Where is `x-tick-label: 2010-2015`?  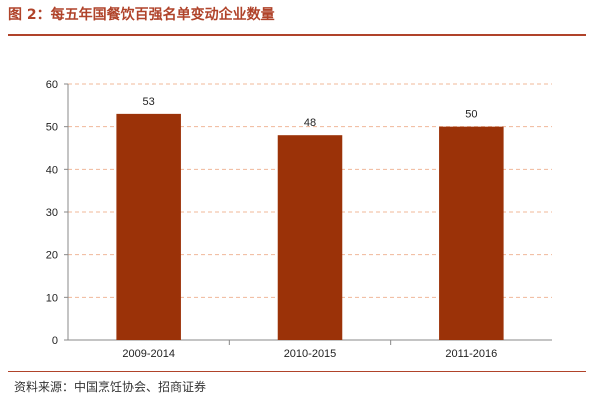 x-tick-label: 2010-2015 is located at coordinates (310, 354).